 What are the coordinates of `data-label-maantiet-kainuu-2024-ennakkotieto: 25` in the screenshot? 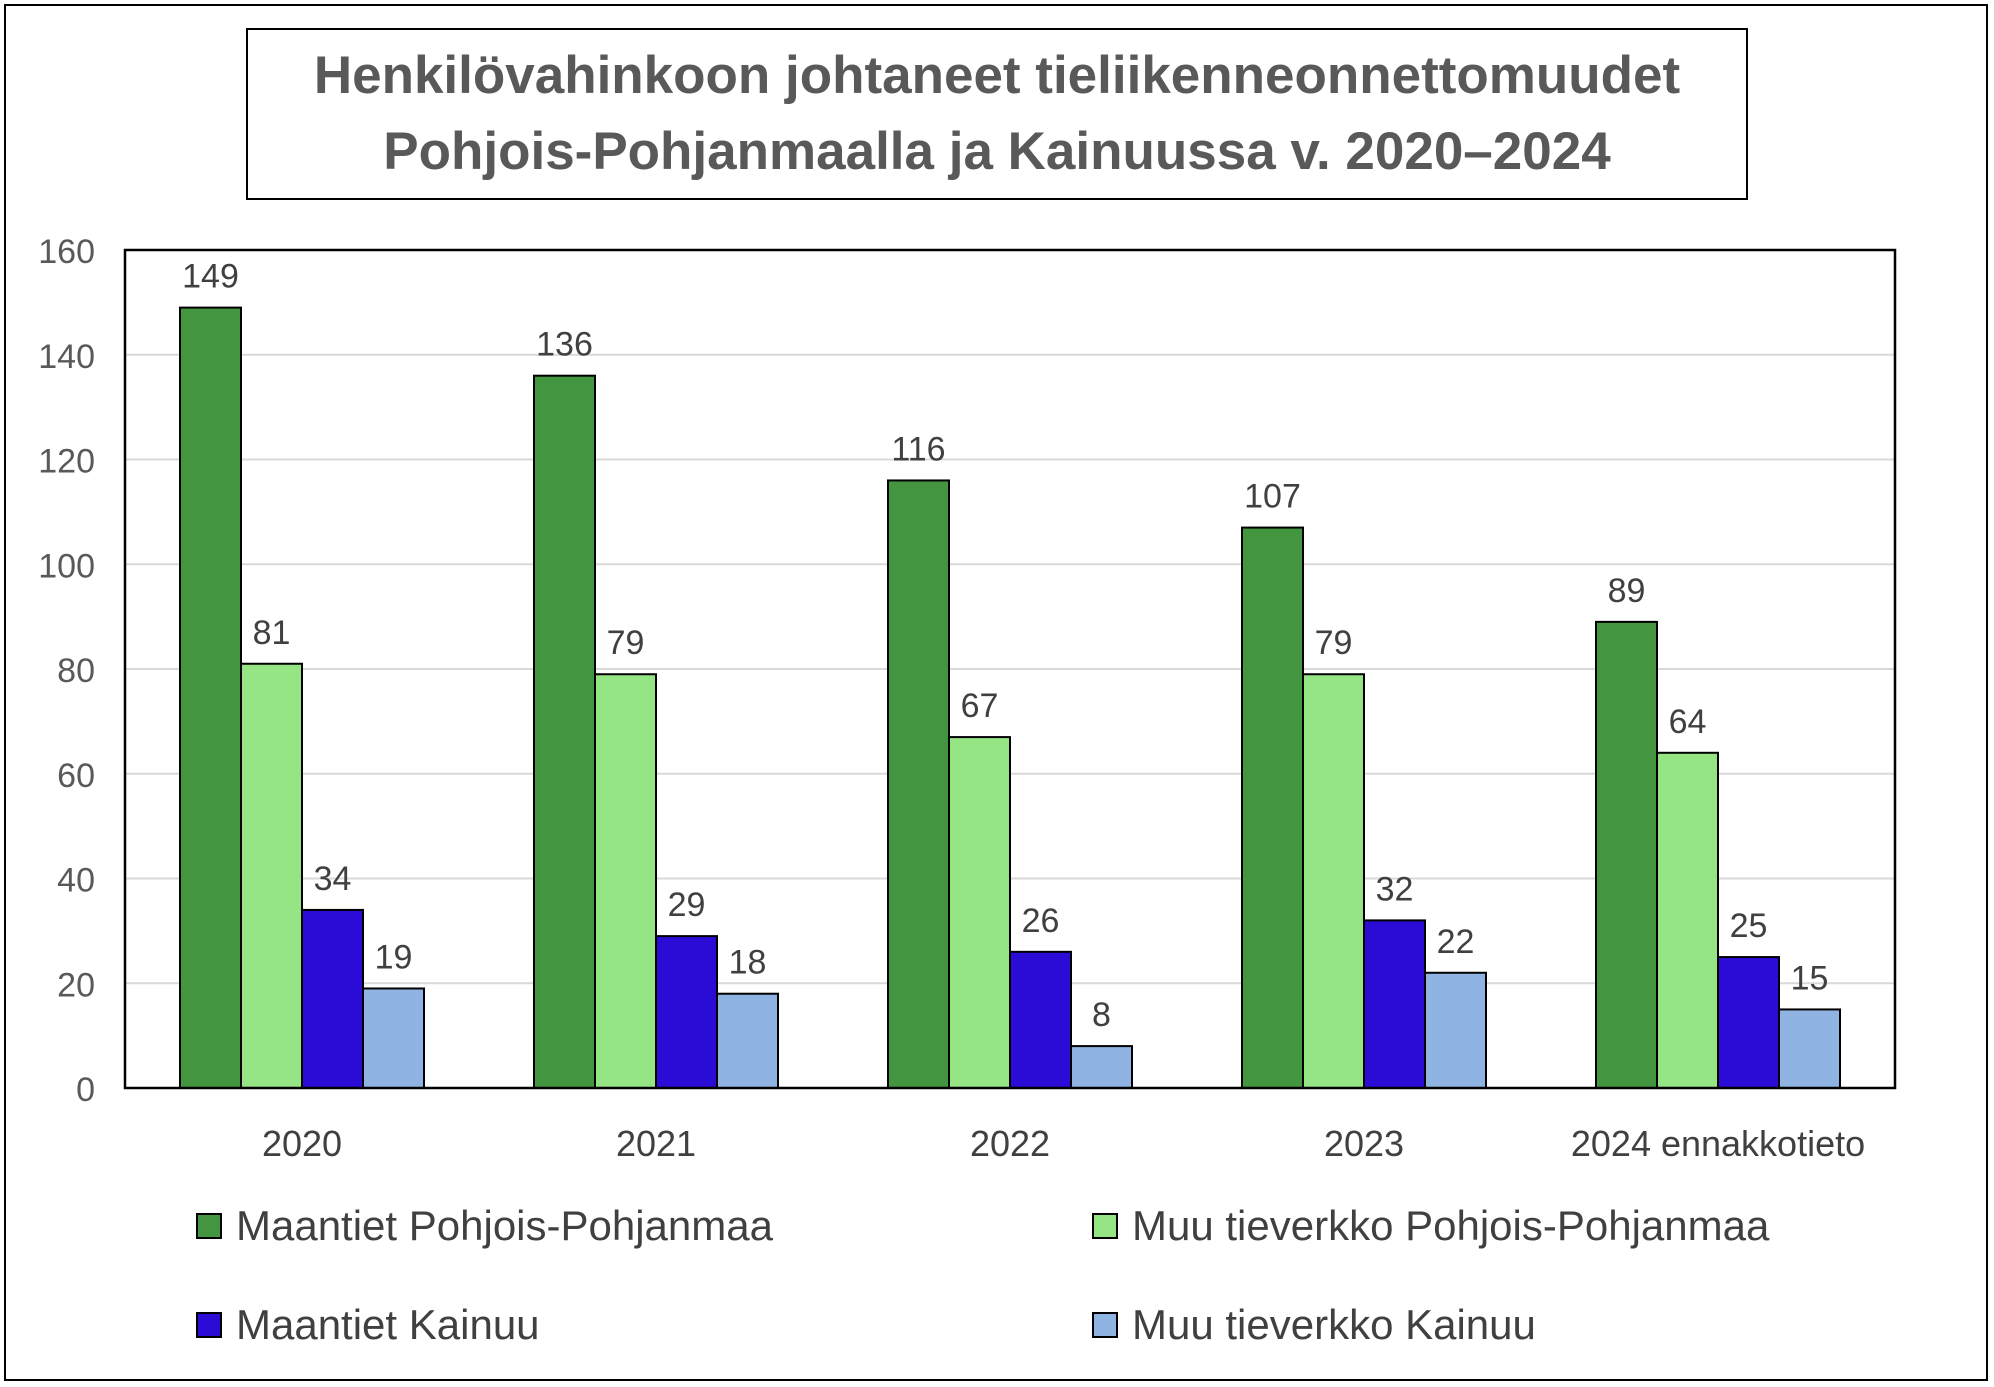 It's located at (1749, 926).